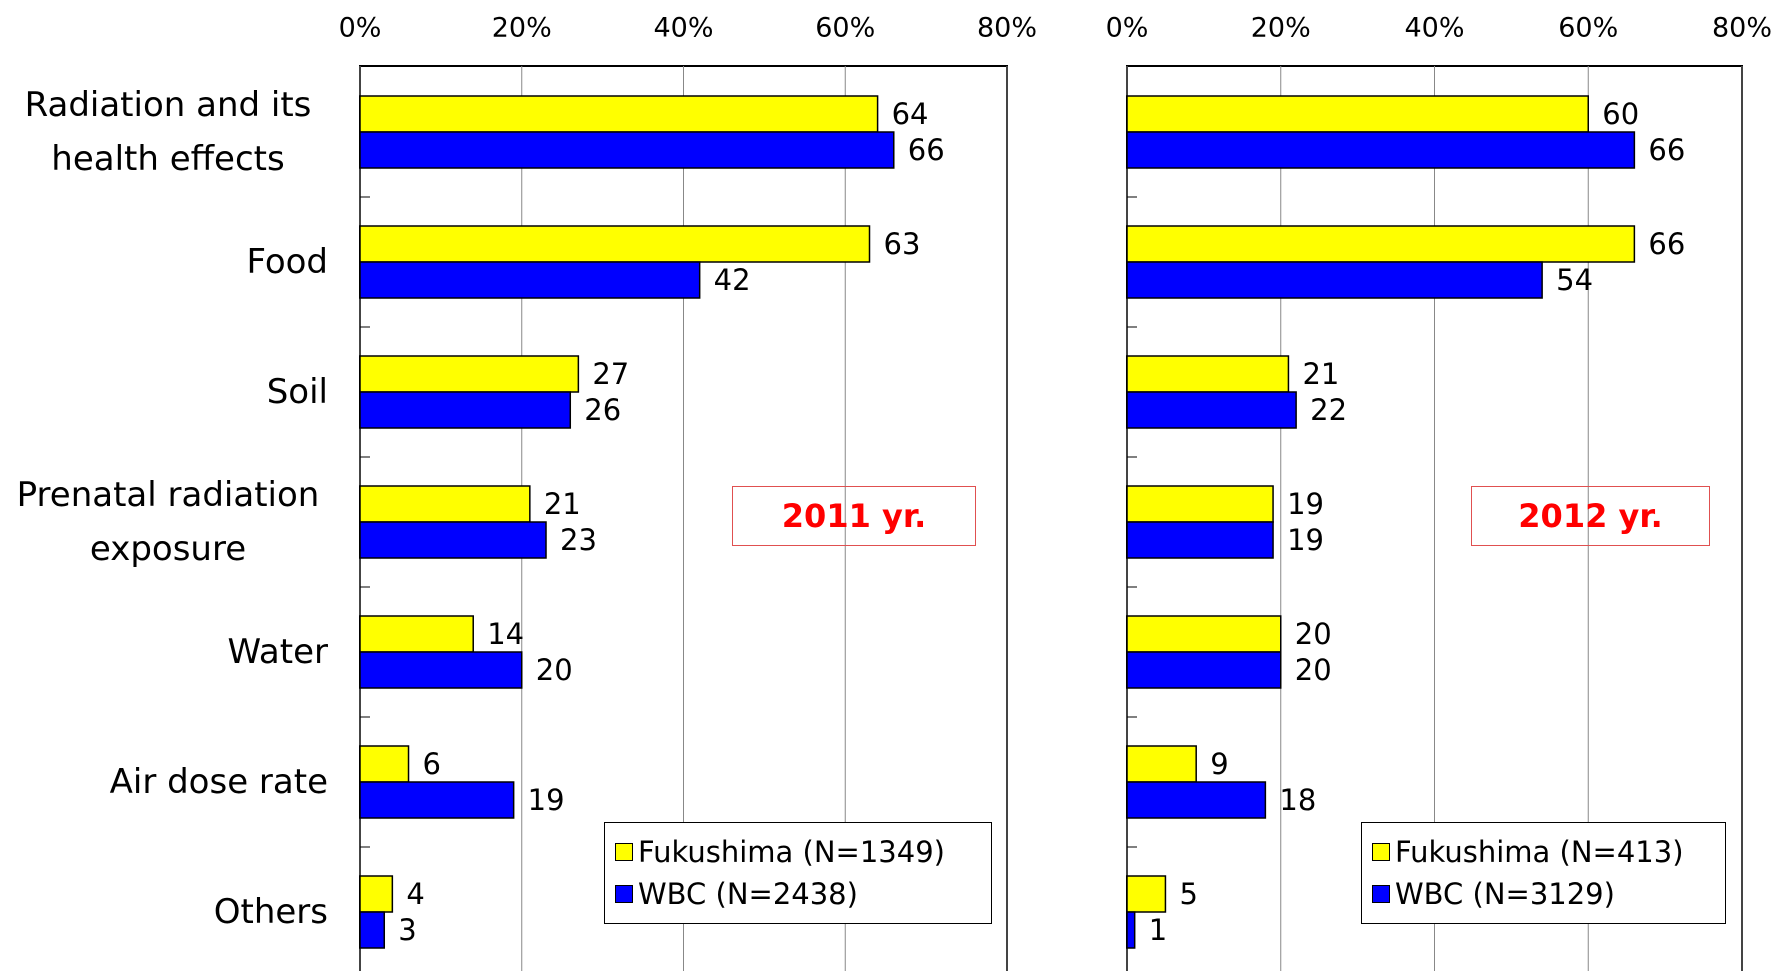  What do you see at coordinates (270, 912) in the screenshot?
I see `category-text: Others` at bounding box center [270, 912].